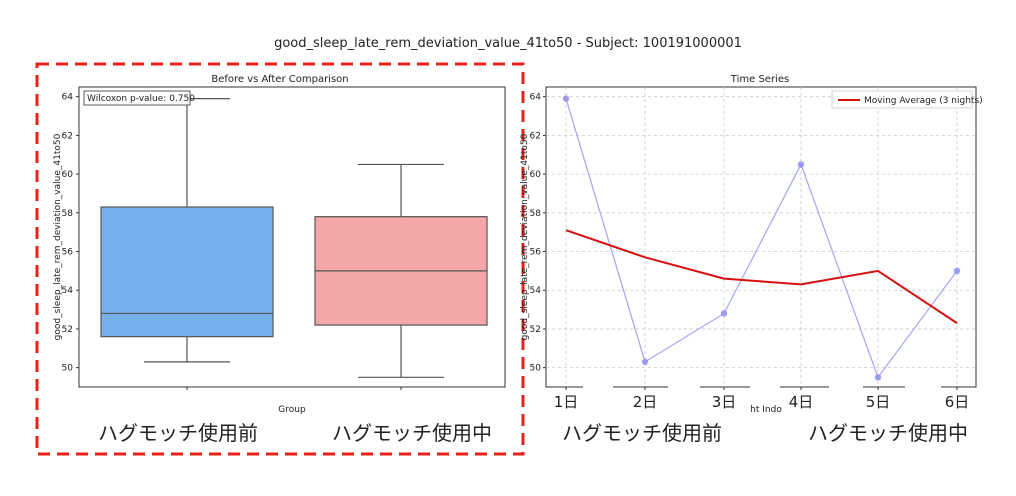 Image resolution: width=1016 pixels, height=496 pixels. What do you see at coordinates (412, 433) in the screenshot?
I see `group-label-during: ハグモッチ使用中` at bounding box center [412, 433].